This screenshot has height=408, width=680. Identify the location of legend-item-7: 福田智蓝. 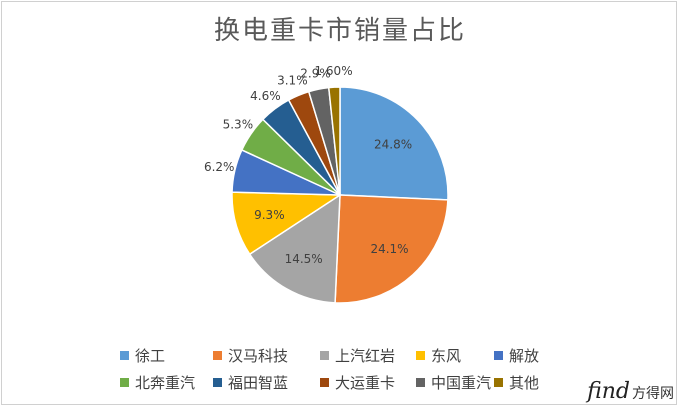
(250, 382).